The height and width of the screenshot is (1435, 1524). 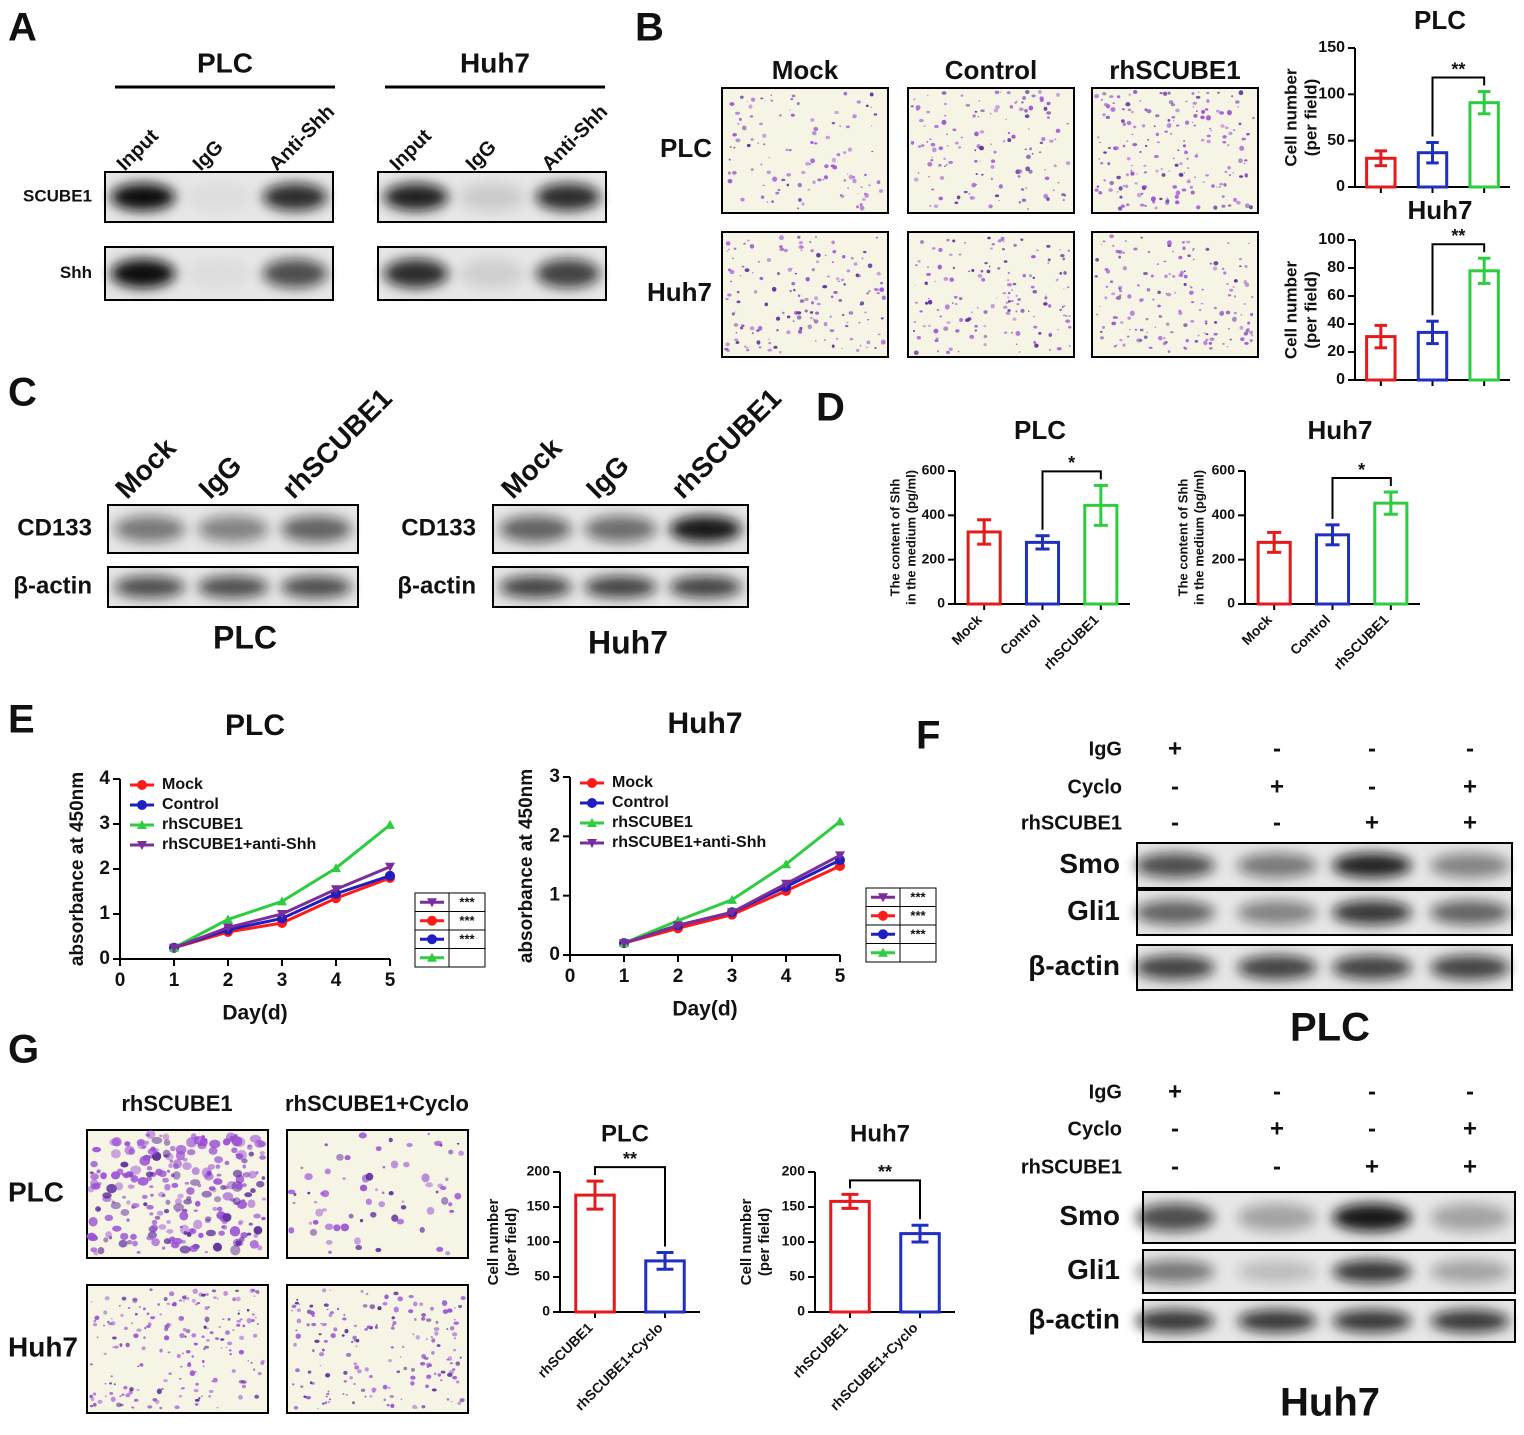 What do you see at coordinates (104, 778) in the screenshot?
I see `y-tick-label: 4` at bounding box center [104, 778].